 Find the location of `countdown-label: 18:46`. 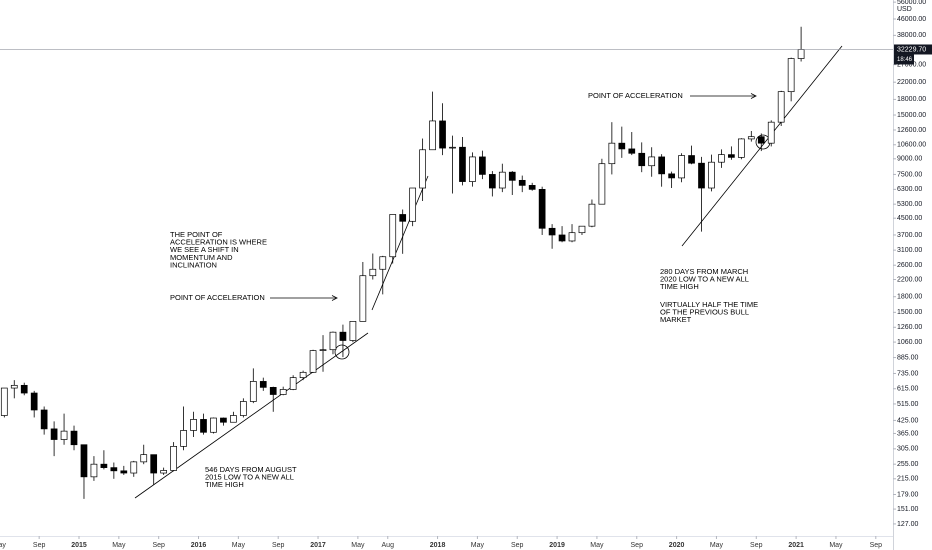

countdown-label: 18:46 is located at coordinates (905, 60).